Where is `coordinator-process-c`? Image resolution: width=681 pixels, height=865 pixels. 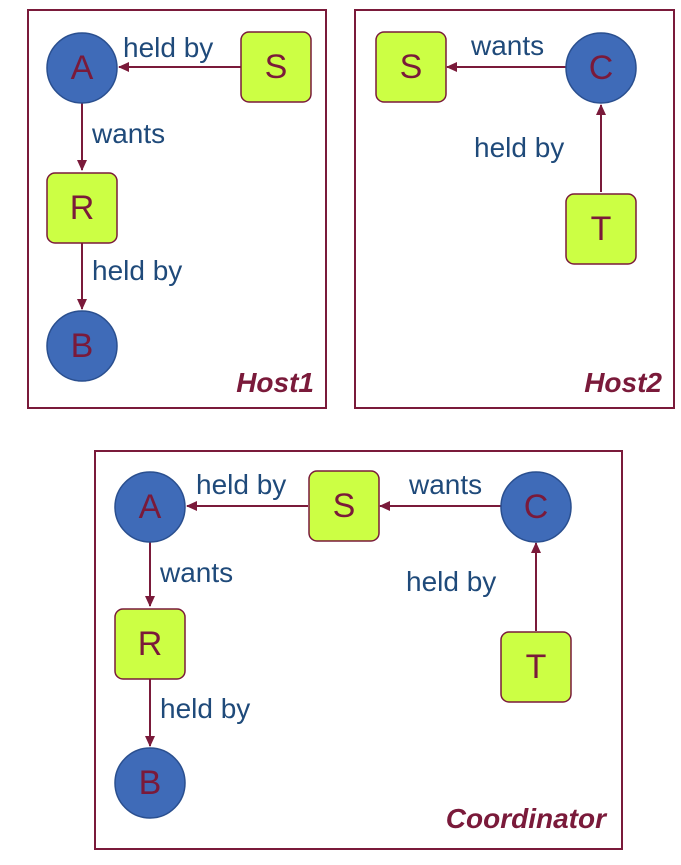 coordinator-process-c is located at coordinates (536, 507).